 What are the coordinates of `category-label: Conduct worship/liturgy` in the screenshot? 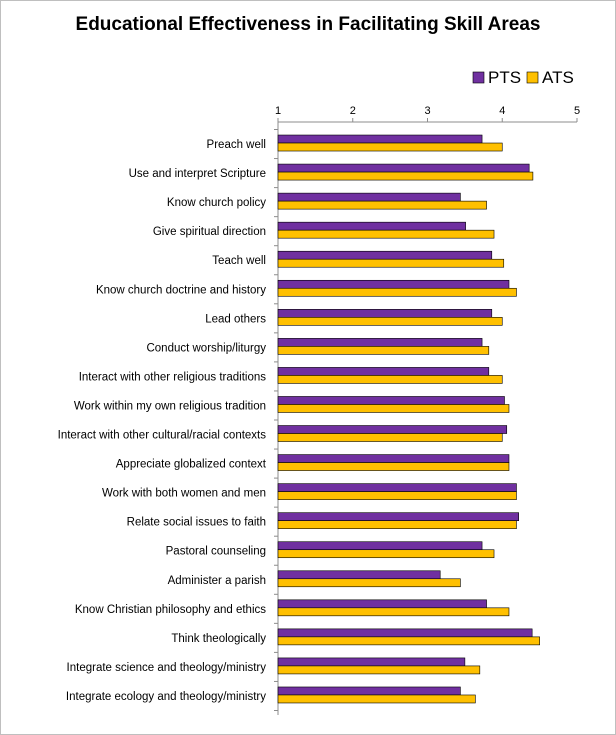 It's located at (206, 348).